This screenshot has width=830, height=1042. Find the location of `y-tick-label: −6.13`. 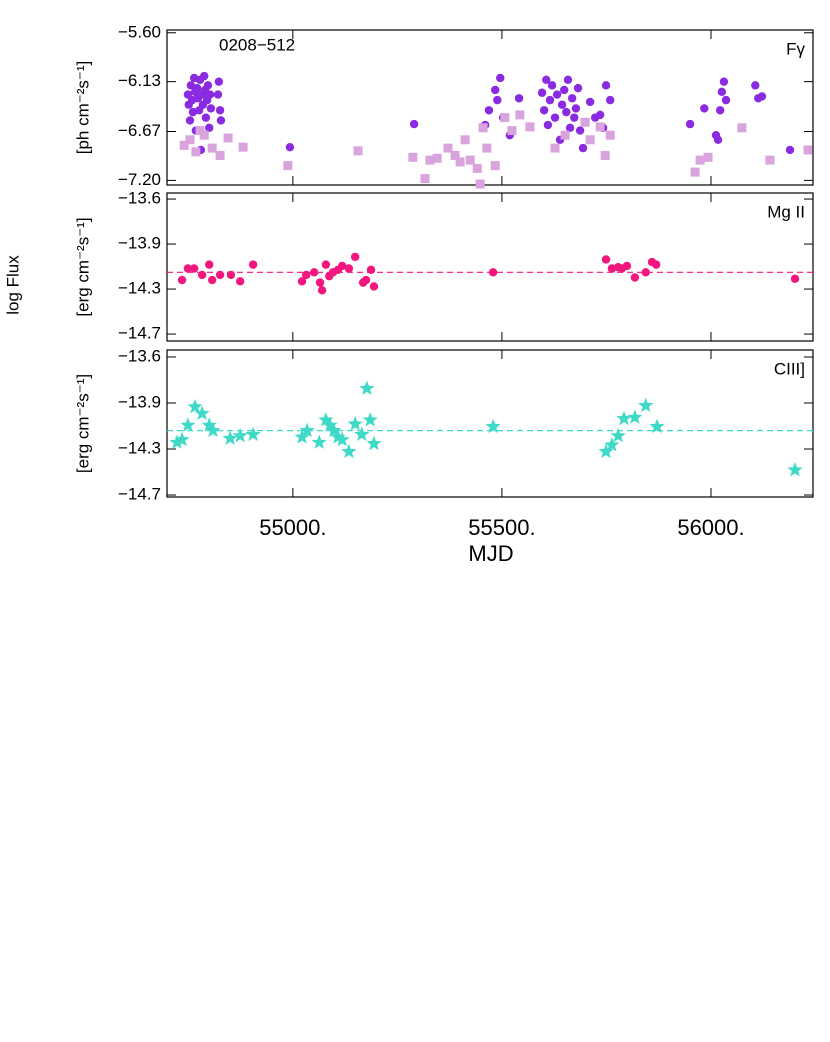

y-tick-label: −6.13 is located at coordinates (139, 80).